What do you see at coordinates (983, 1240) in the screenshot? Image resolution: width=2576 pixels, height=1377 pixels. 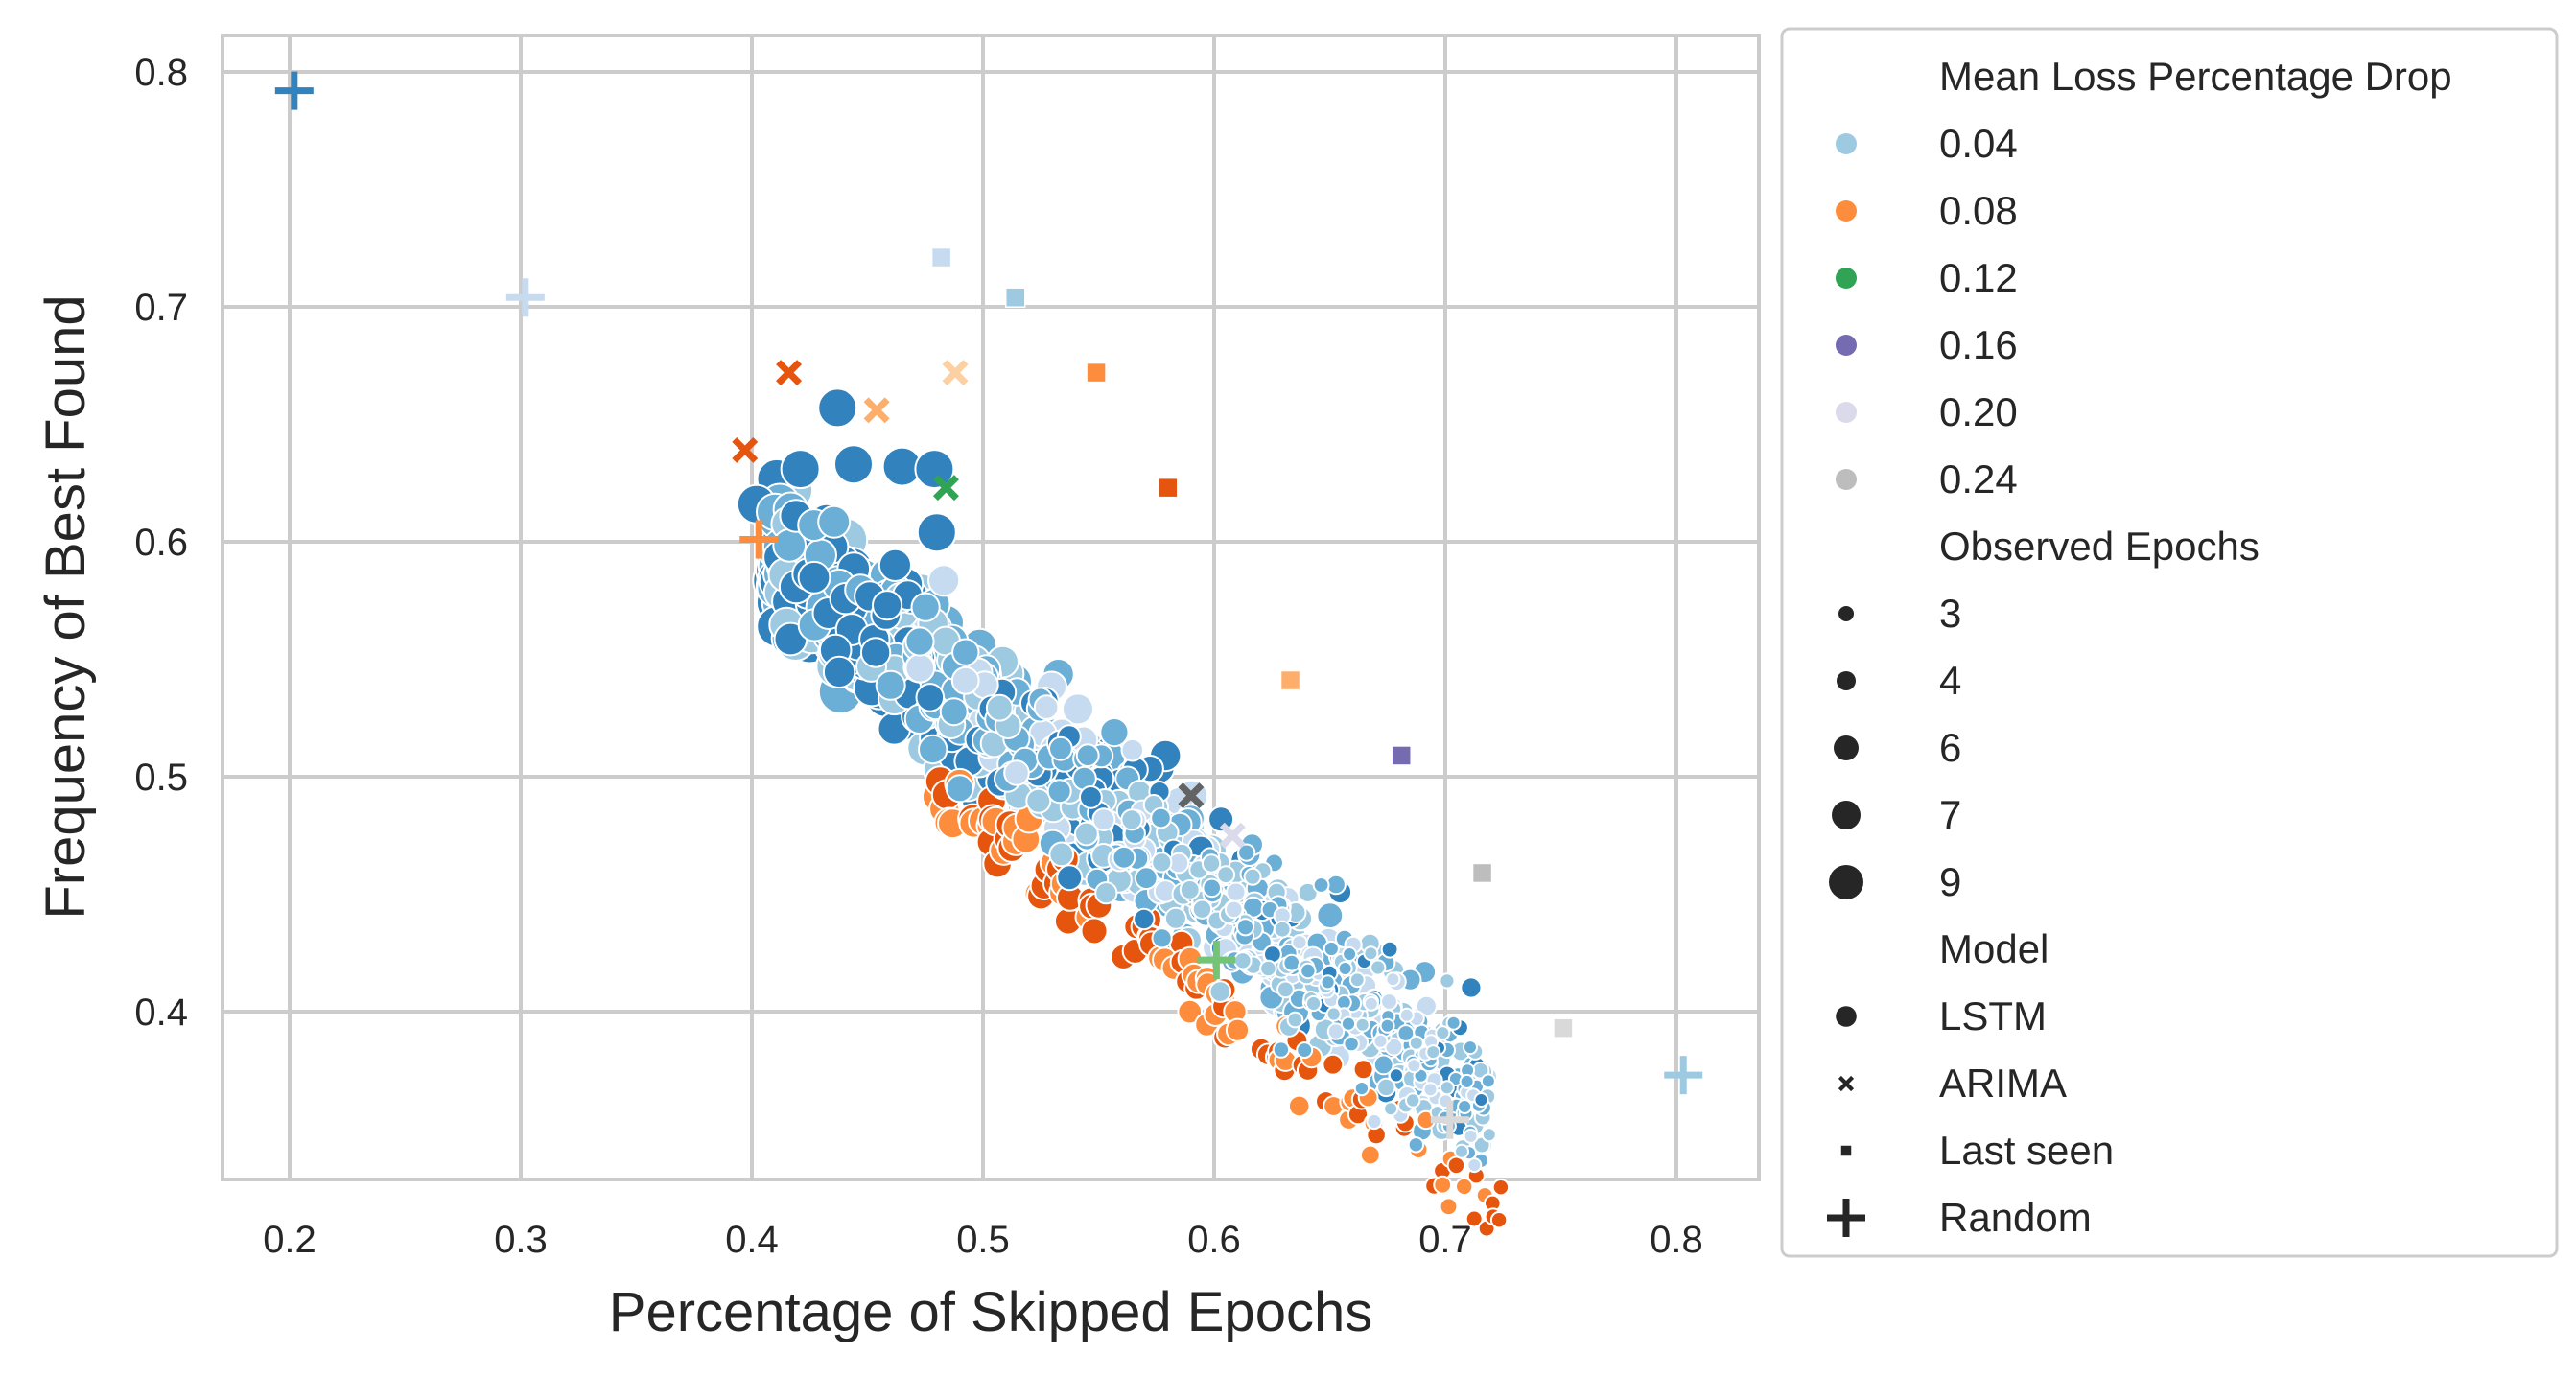 I see `x-tick-label: 0.5` at bounding box center [983, 1240].